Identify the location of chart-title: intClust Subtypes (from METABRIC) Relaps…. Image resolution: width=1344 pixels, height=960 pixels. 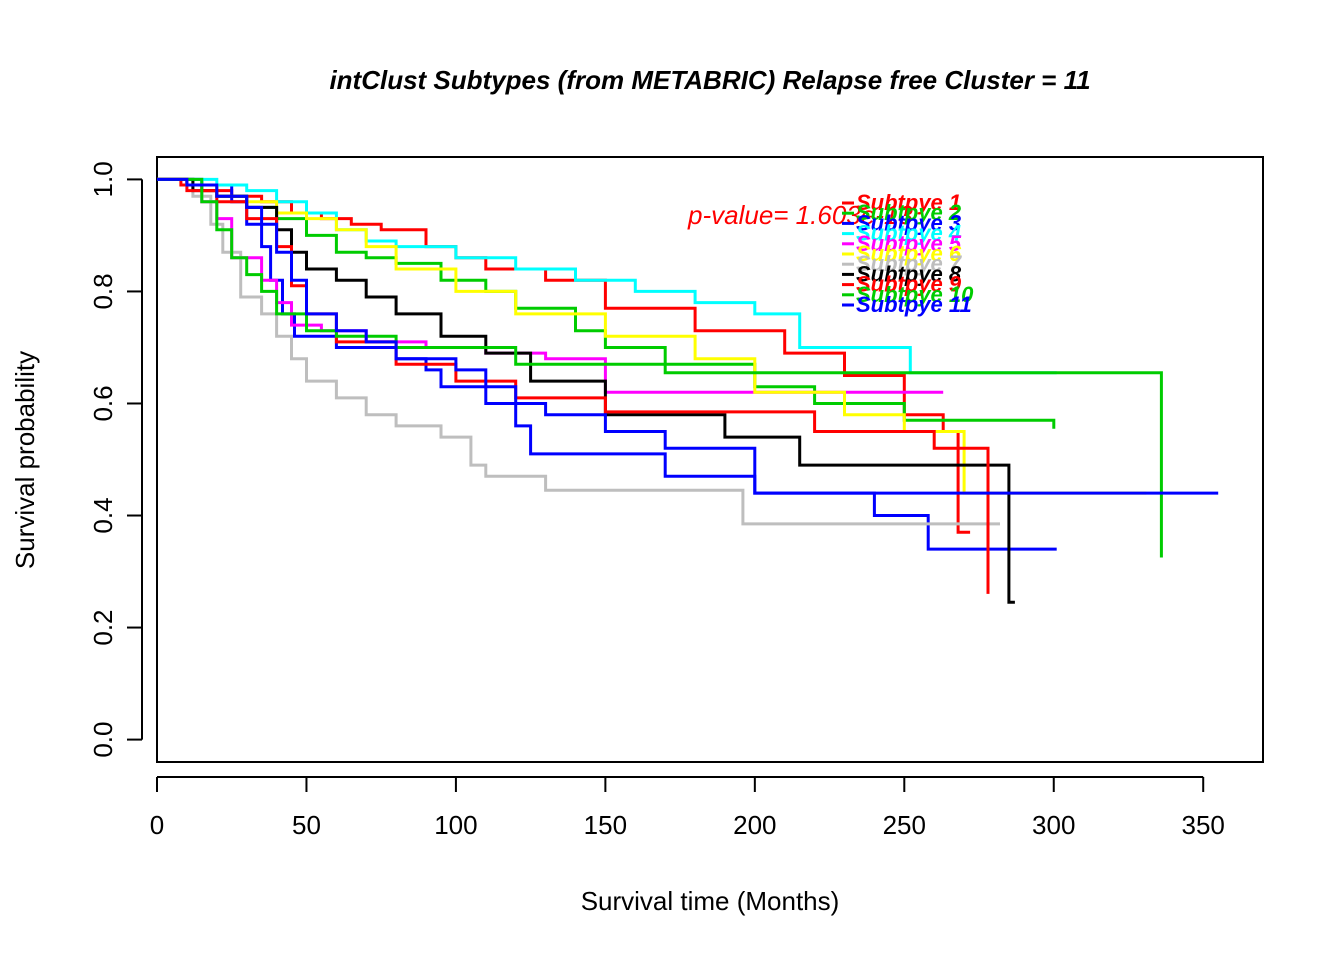
(709, 80).